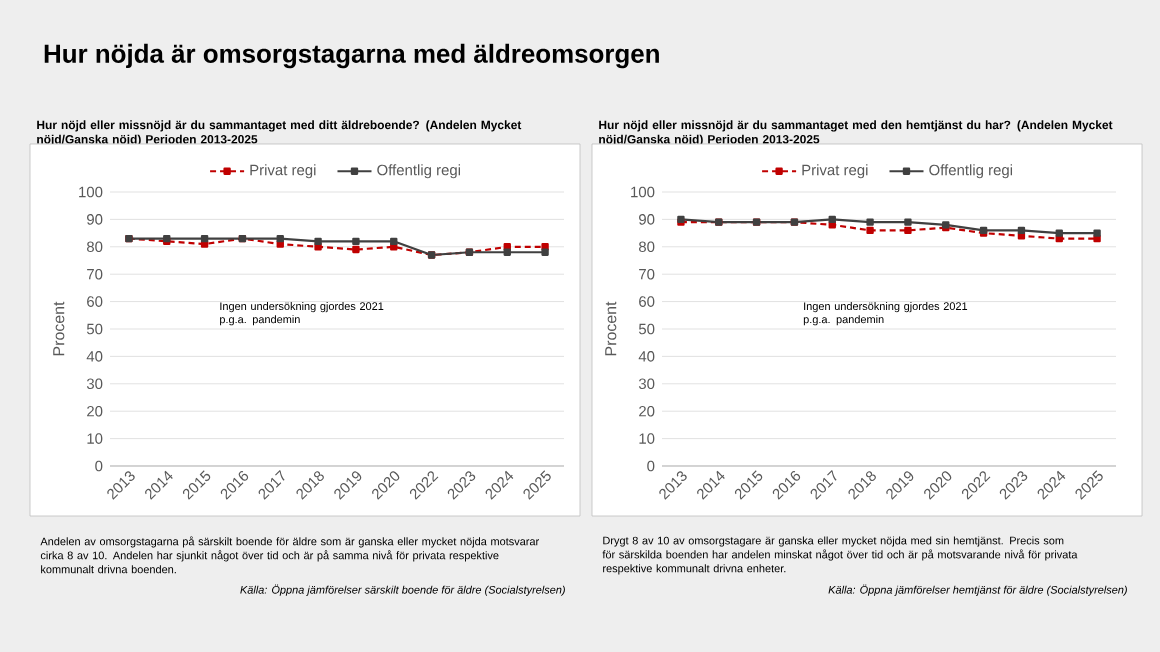  Describe the element at coordinates (351, 56) in the screenshot. I see `chart-title: Hur nöjda är omsorgstagarna med äldreomsorgen` at that location.